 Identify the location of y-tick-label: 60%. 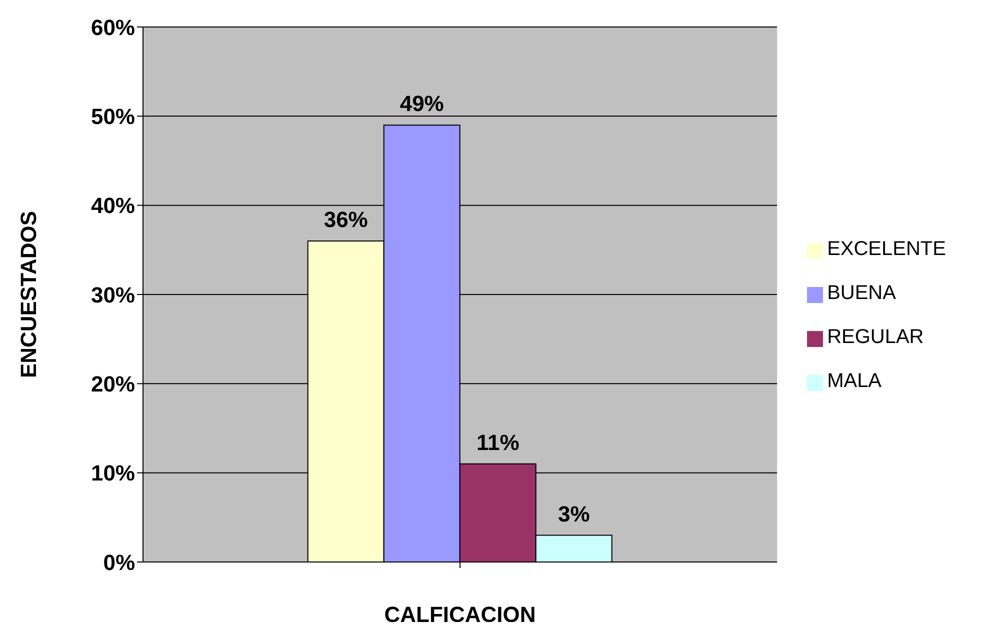
(112, 27).